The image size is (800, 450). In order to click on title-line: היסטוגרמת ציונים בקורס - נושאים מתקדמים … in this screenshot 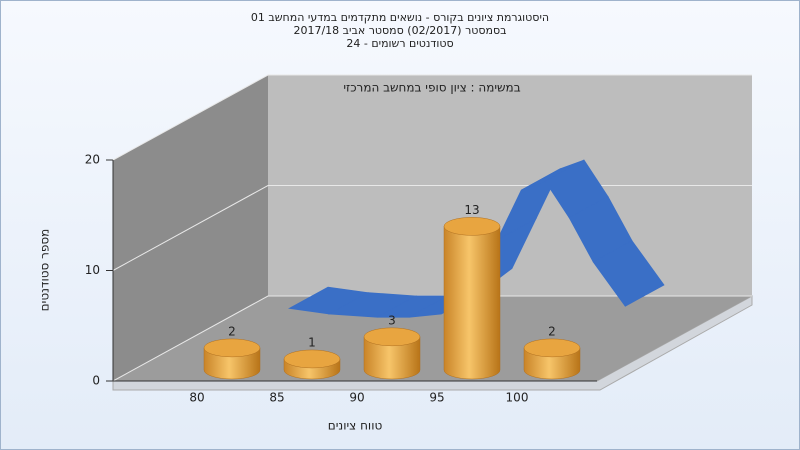, I will do `click(400, 17)`.